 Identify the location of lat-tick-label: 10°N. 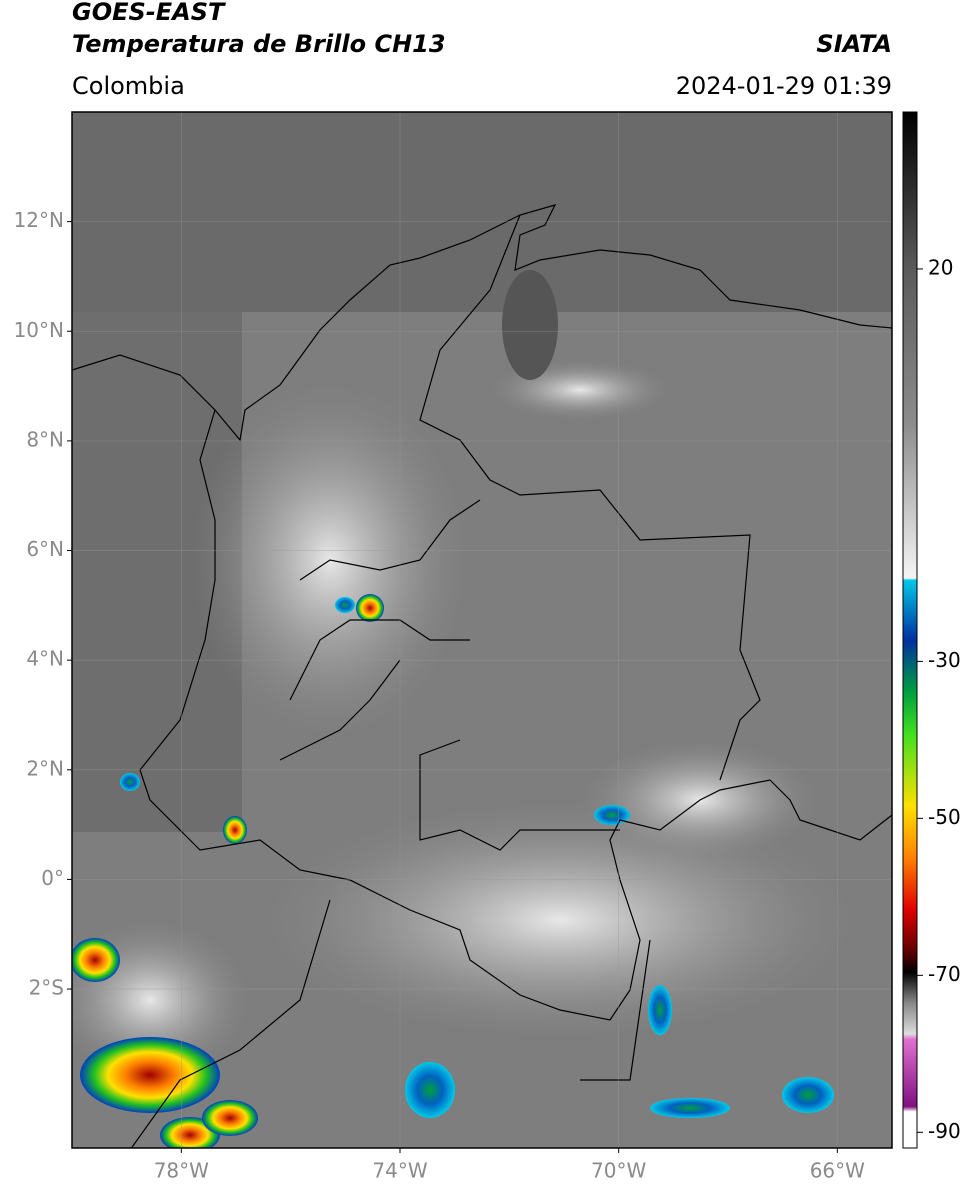
(39, 330).